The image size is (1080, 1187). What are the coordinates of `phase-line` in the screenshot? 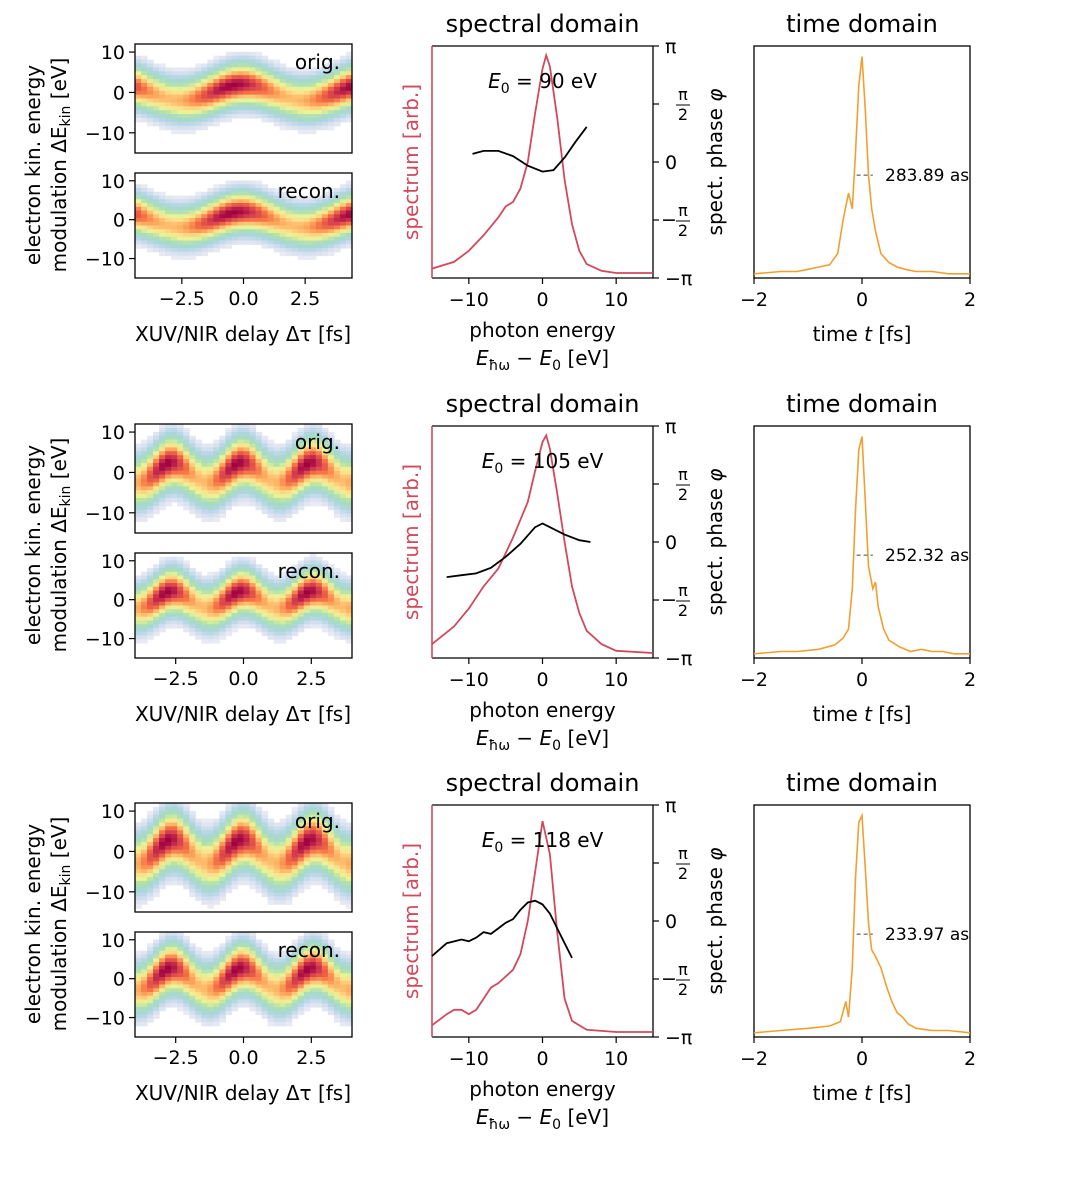 It's located at (502, 929).